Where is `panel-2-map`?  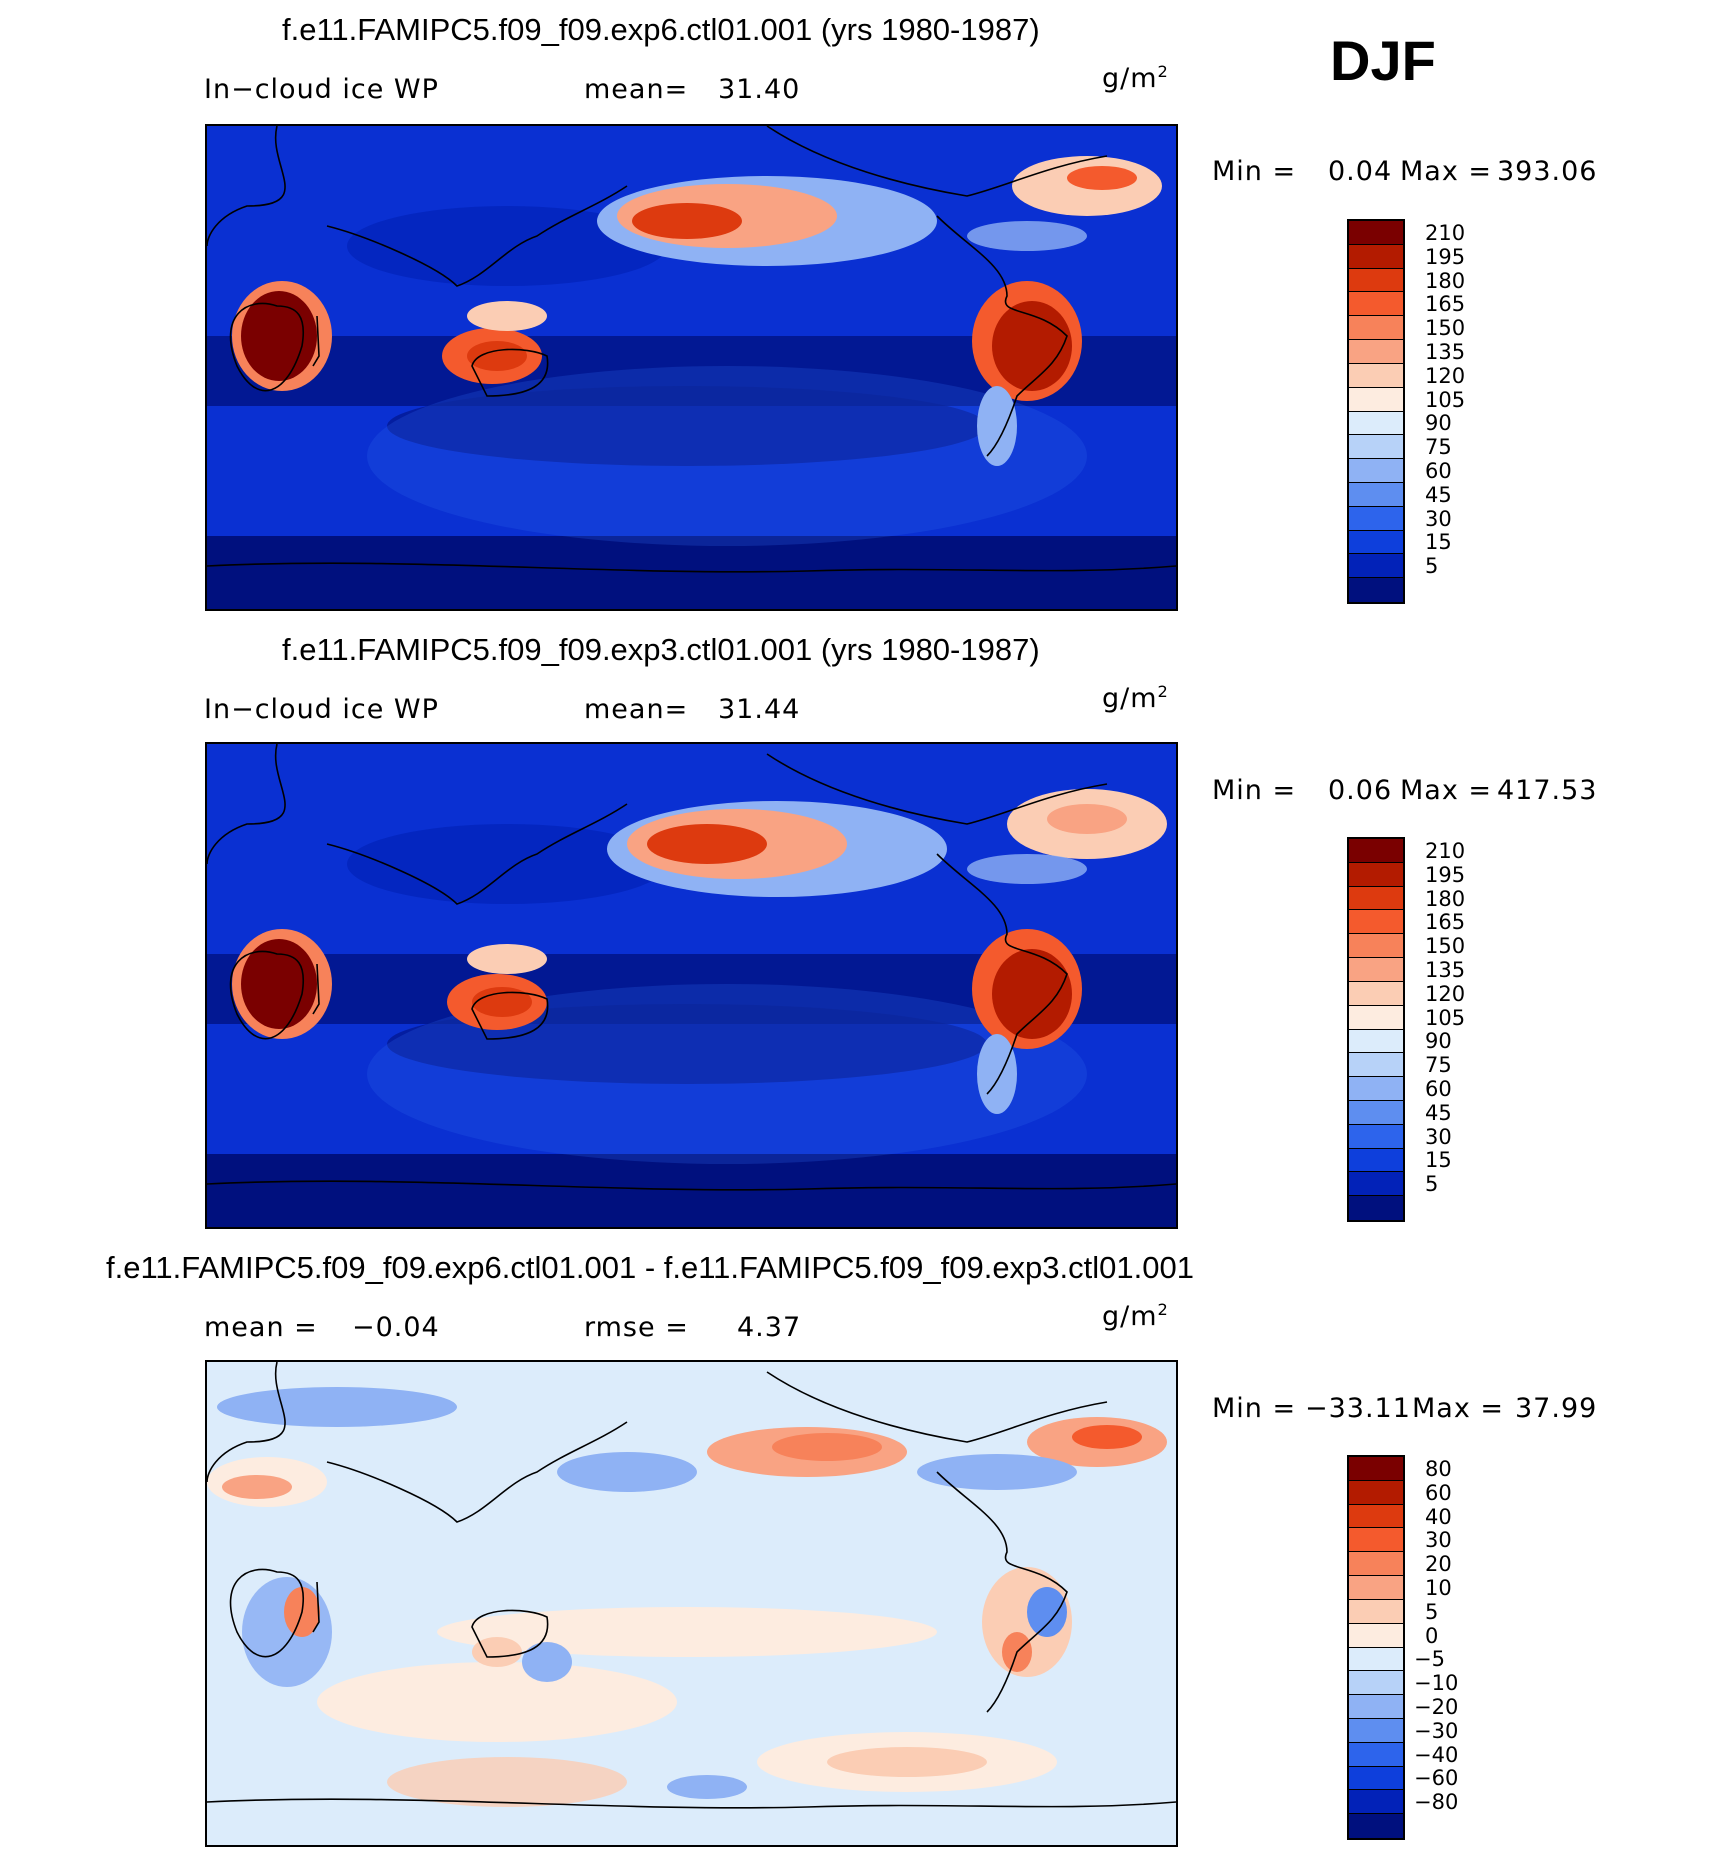 panel-2-map is located at coordinates (691, 985).